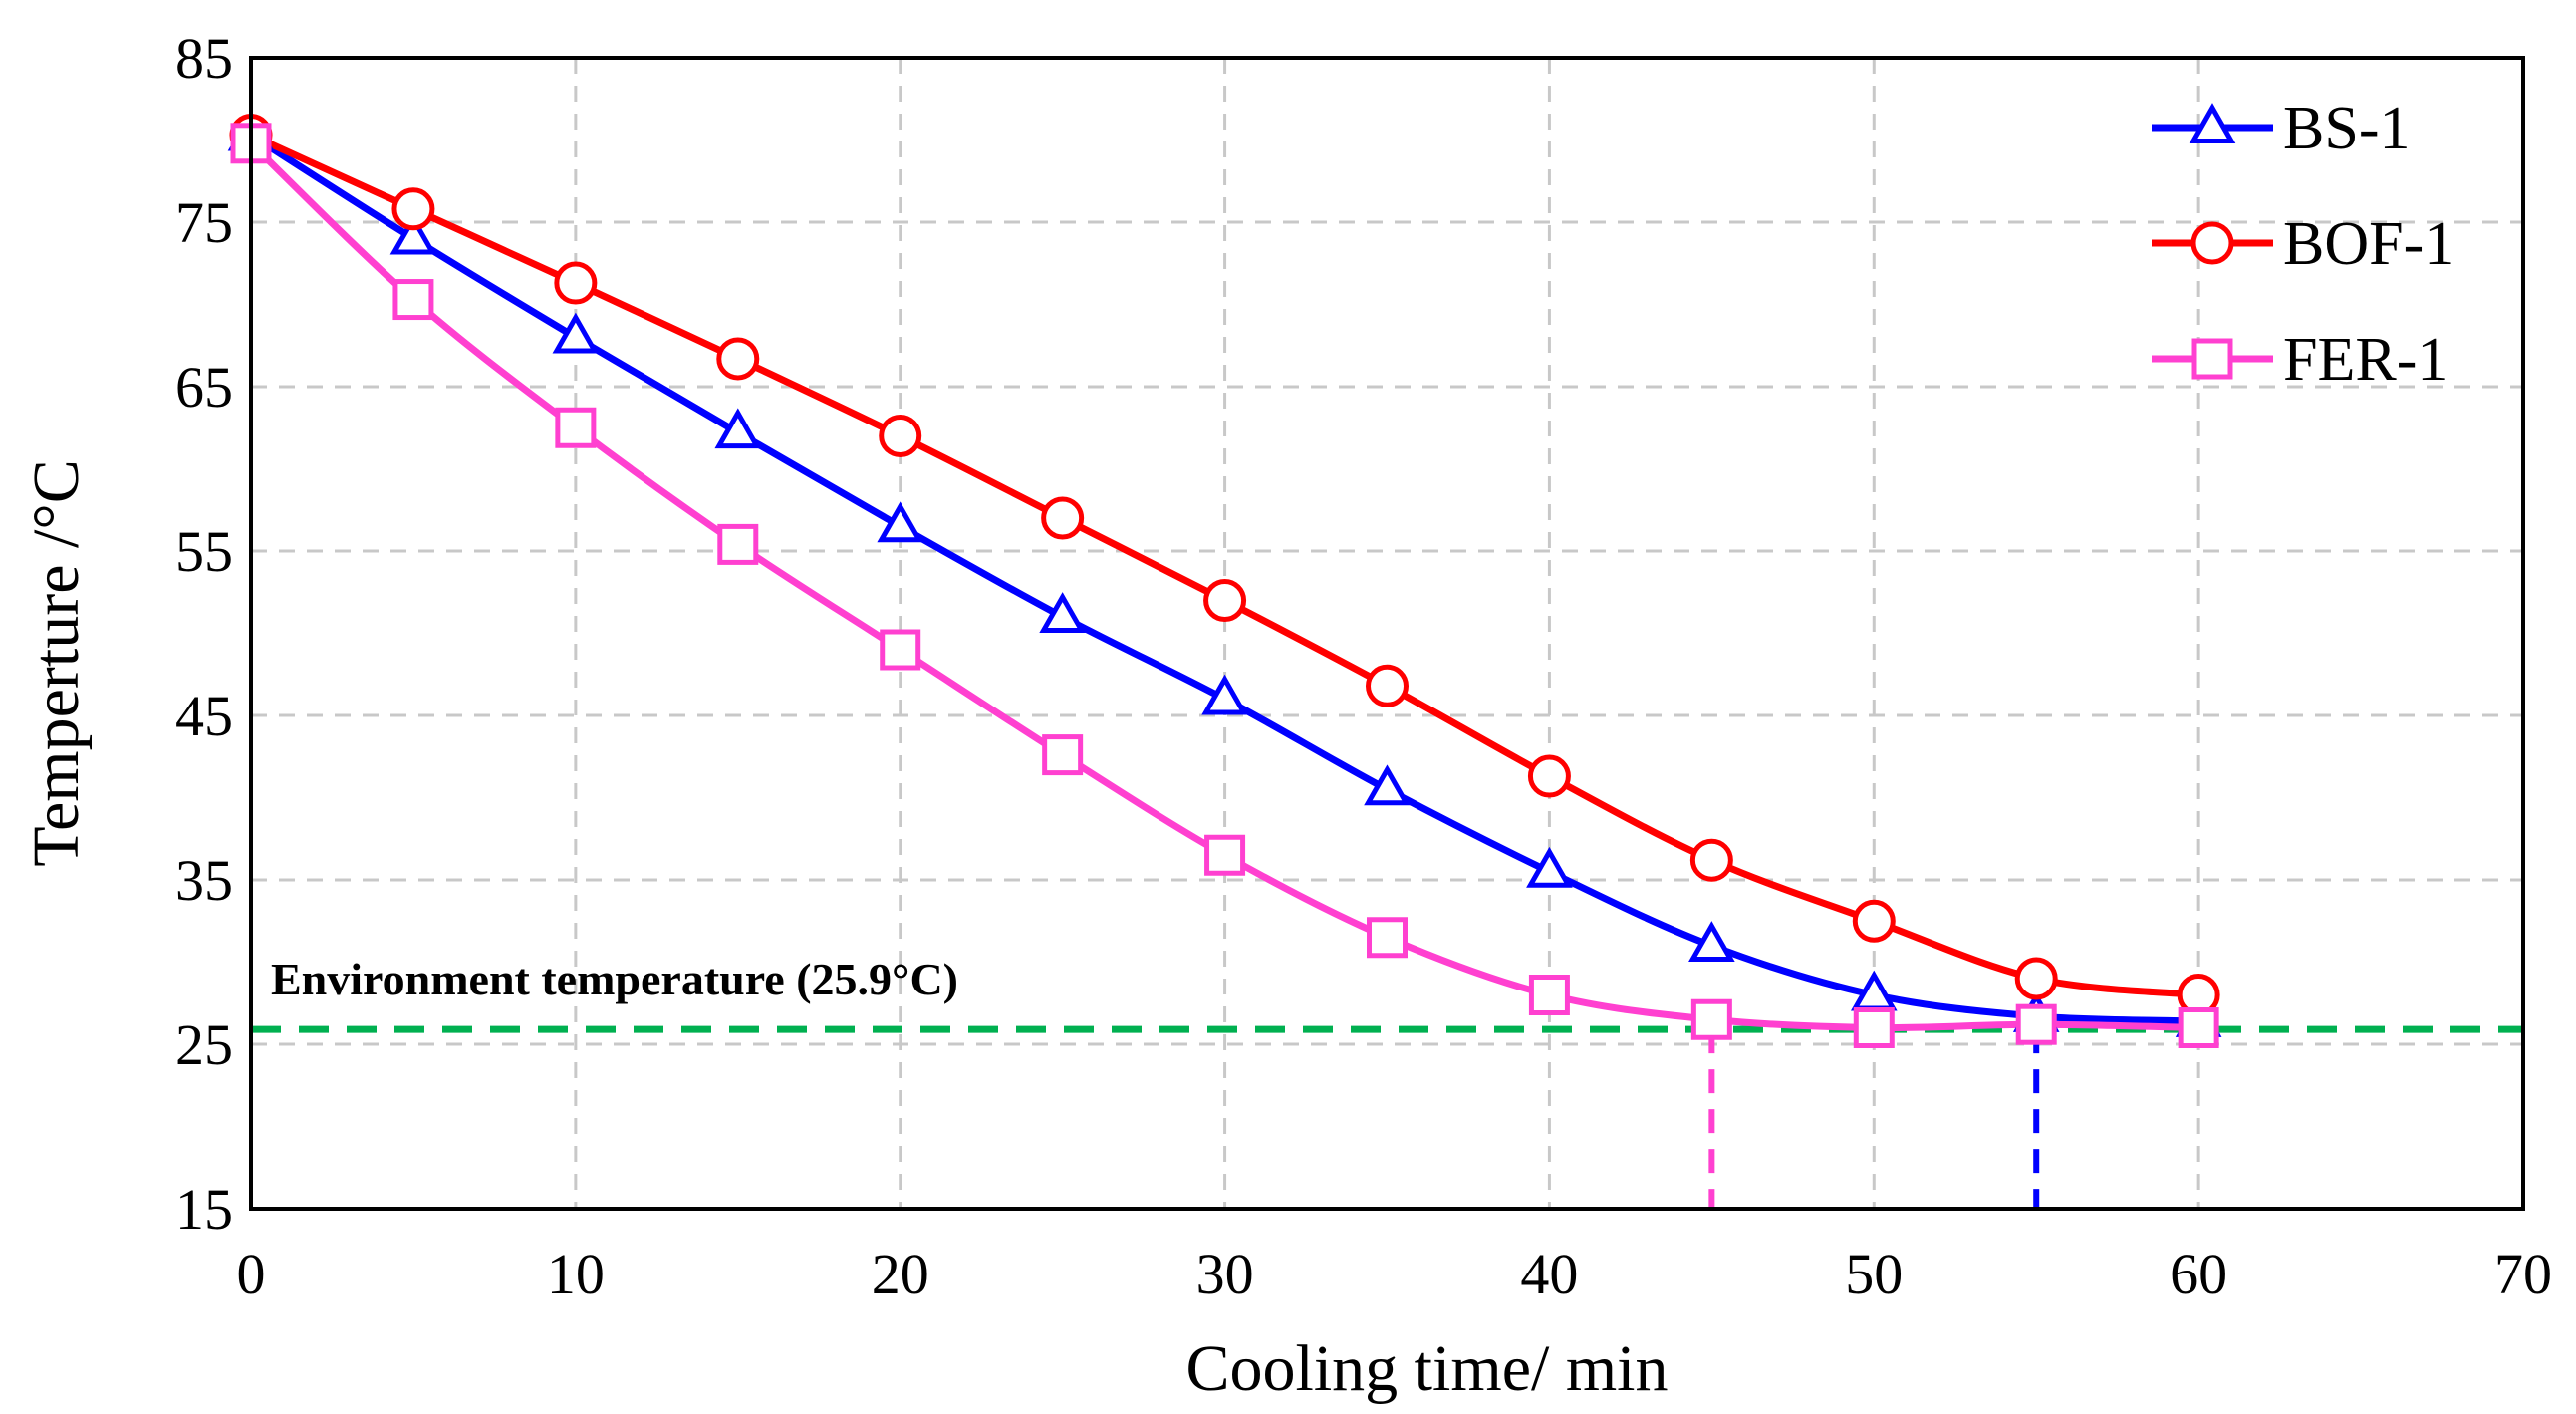 The height and width of the screenshot is (1414, 2576). I want to click on x-tick-label: 40, so click(1549, 1274).